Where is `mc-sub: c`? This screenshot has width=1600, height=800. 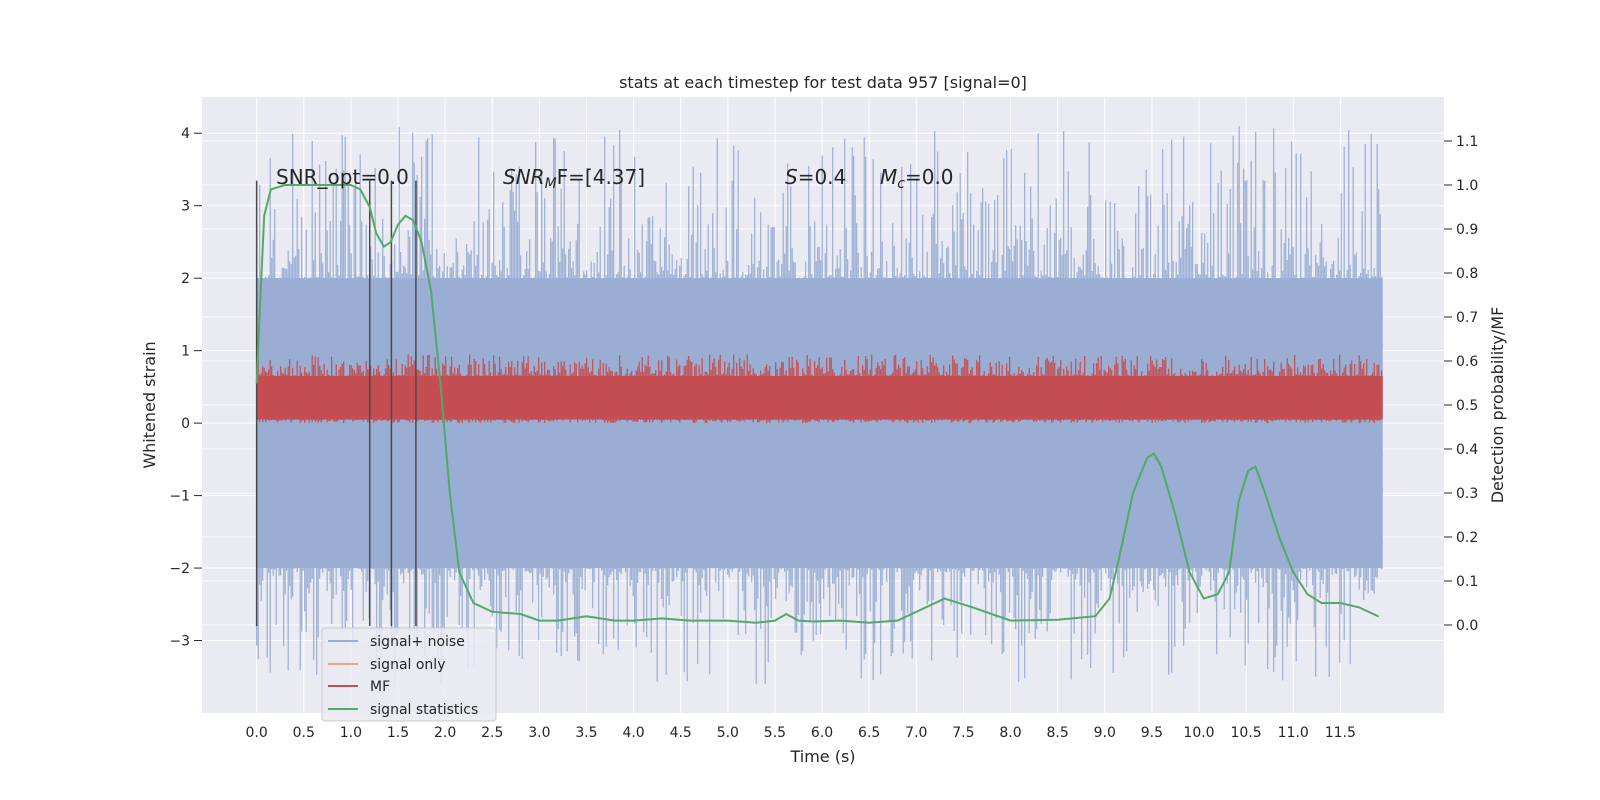
mc-sub: c is located at coordinates (901, 184).